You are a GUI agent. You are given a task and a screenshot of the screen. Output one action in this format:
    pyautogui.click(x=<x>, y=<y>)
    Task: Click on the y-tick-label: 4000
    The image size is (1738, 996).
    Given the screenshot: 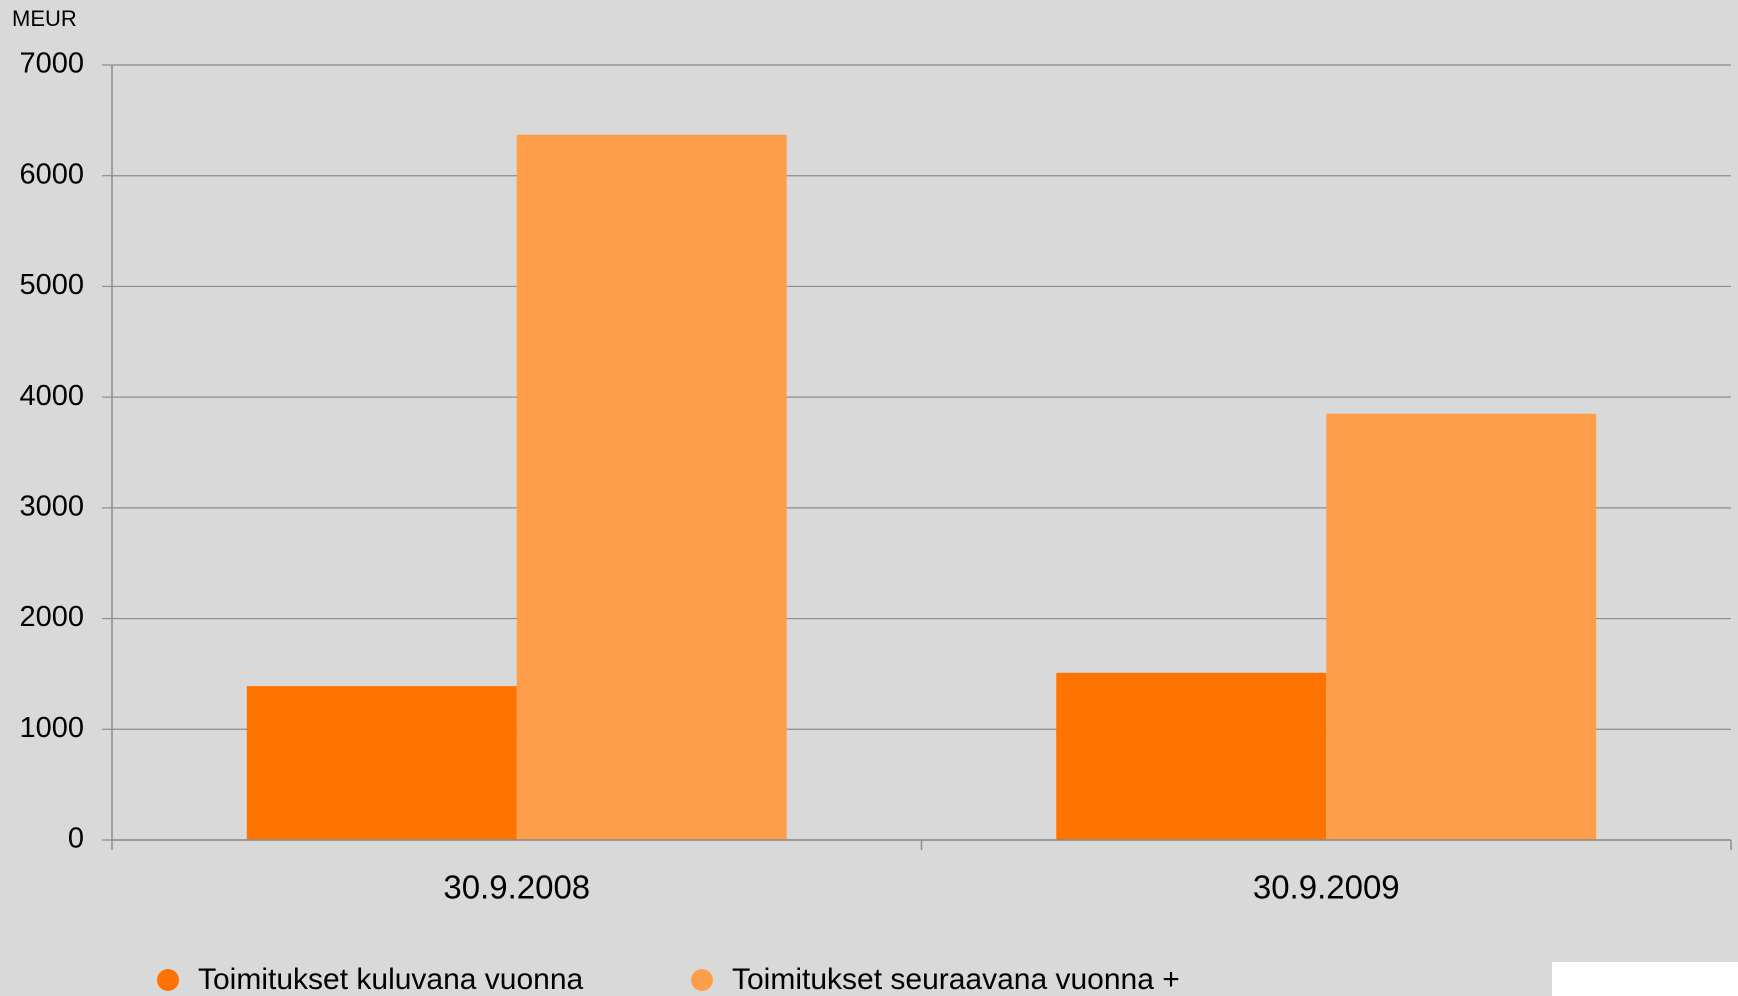 What is the action you would take?
    pyautogui.click(x=51, y=396)
    